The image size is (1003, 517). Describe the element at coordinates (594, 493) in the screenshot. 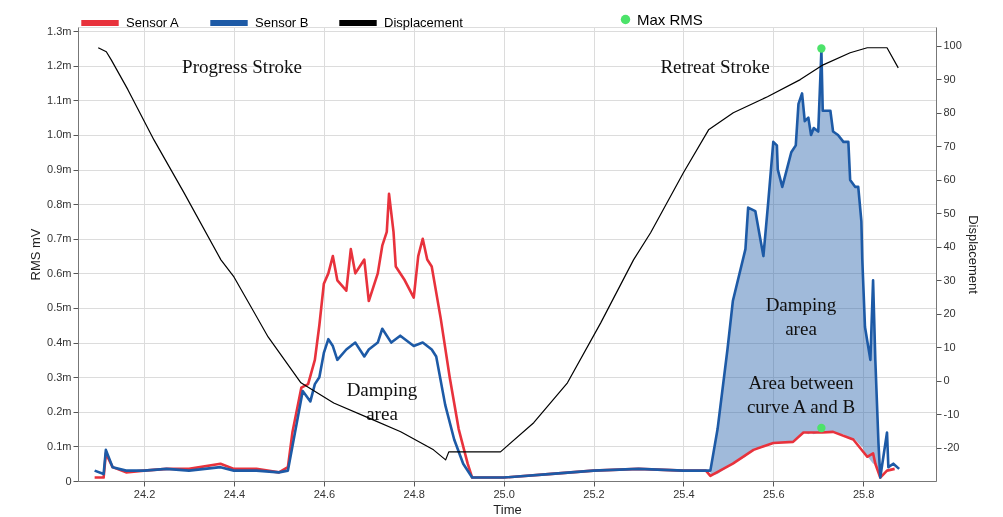

I see `x-tick-label: 25.2` at that location.